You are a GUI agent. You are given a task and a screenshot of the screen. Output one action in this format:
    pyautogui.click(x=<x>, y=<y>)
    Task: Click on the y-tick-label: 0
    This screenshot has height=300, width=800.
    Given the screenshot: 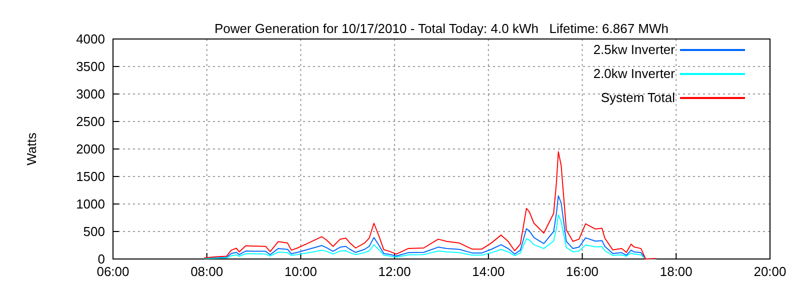 What is the action you would take?
    pyautogui.click(x=101, y=259)
    